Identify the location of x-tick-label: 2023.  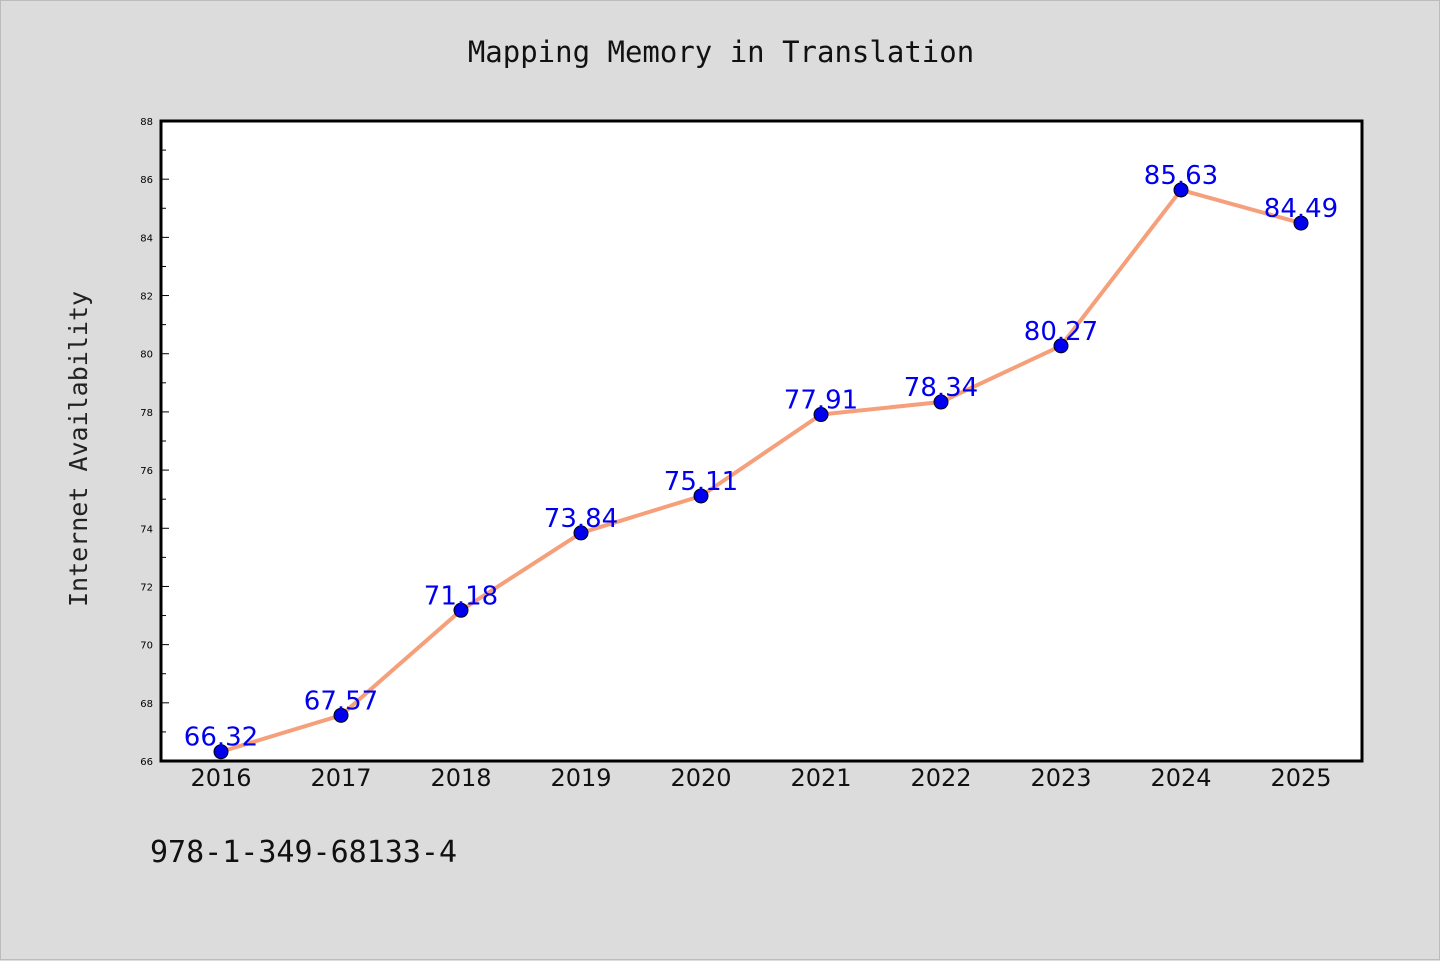
(1060, 778).